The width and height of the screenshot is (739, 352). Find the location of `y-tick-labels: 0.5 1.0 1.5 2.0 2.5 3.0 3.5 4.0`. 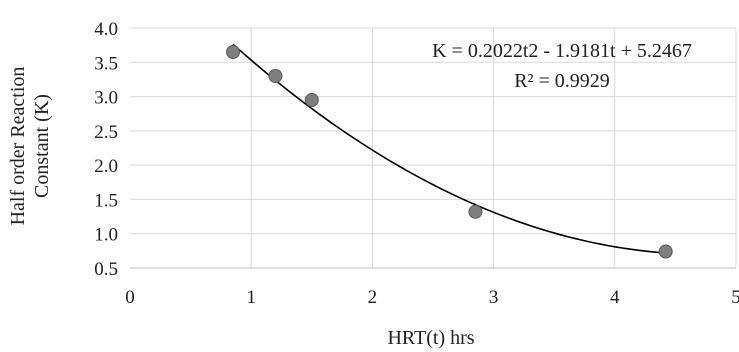

y-tick-labels: 0.5 1.0 1.5 2.0 2.5 3.0 3.5 4.0 is located at coordinates (106, 149).